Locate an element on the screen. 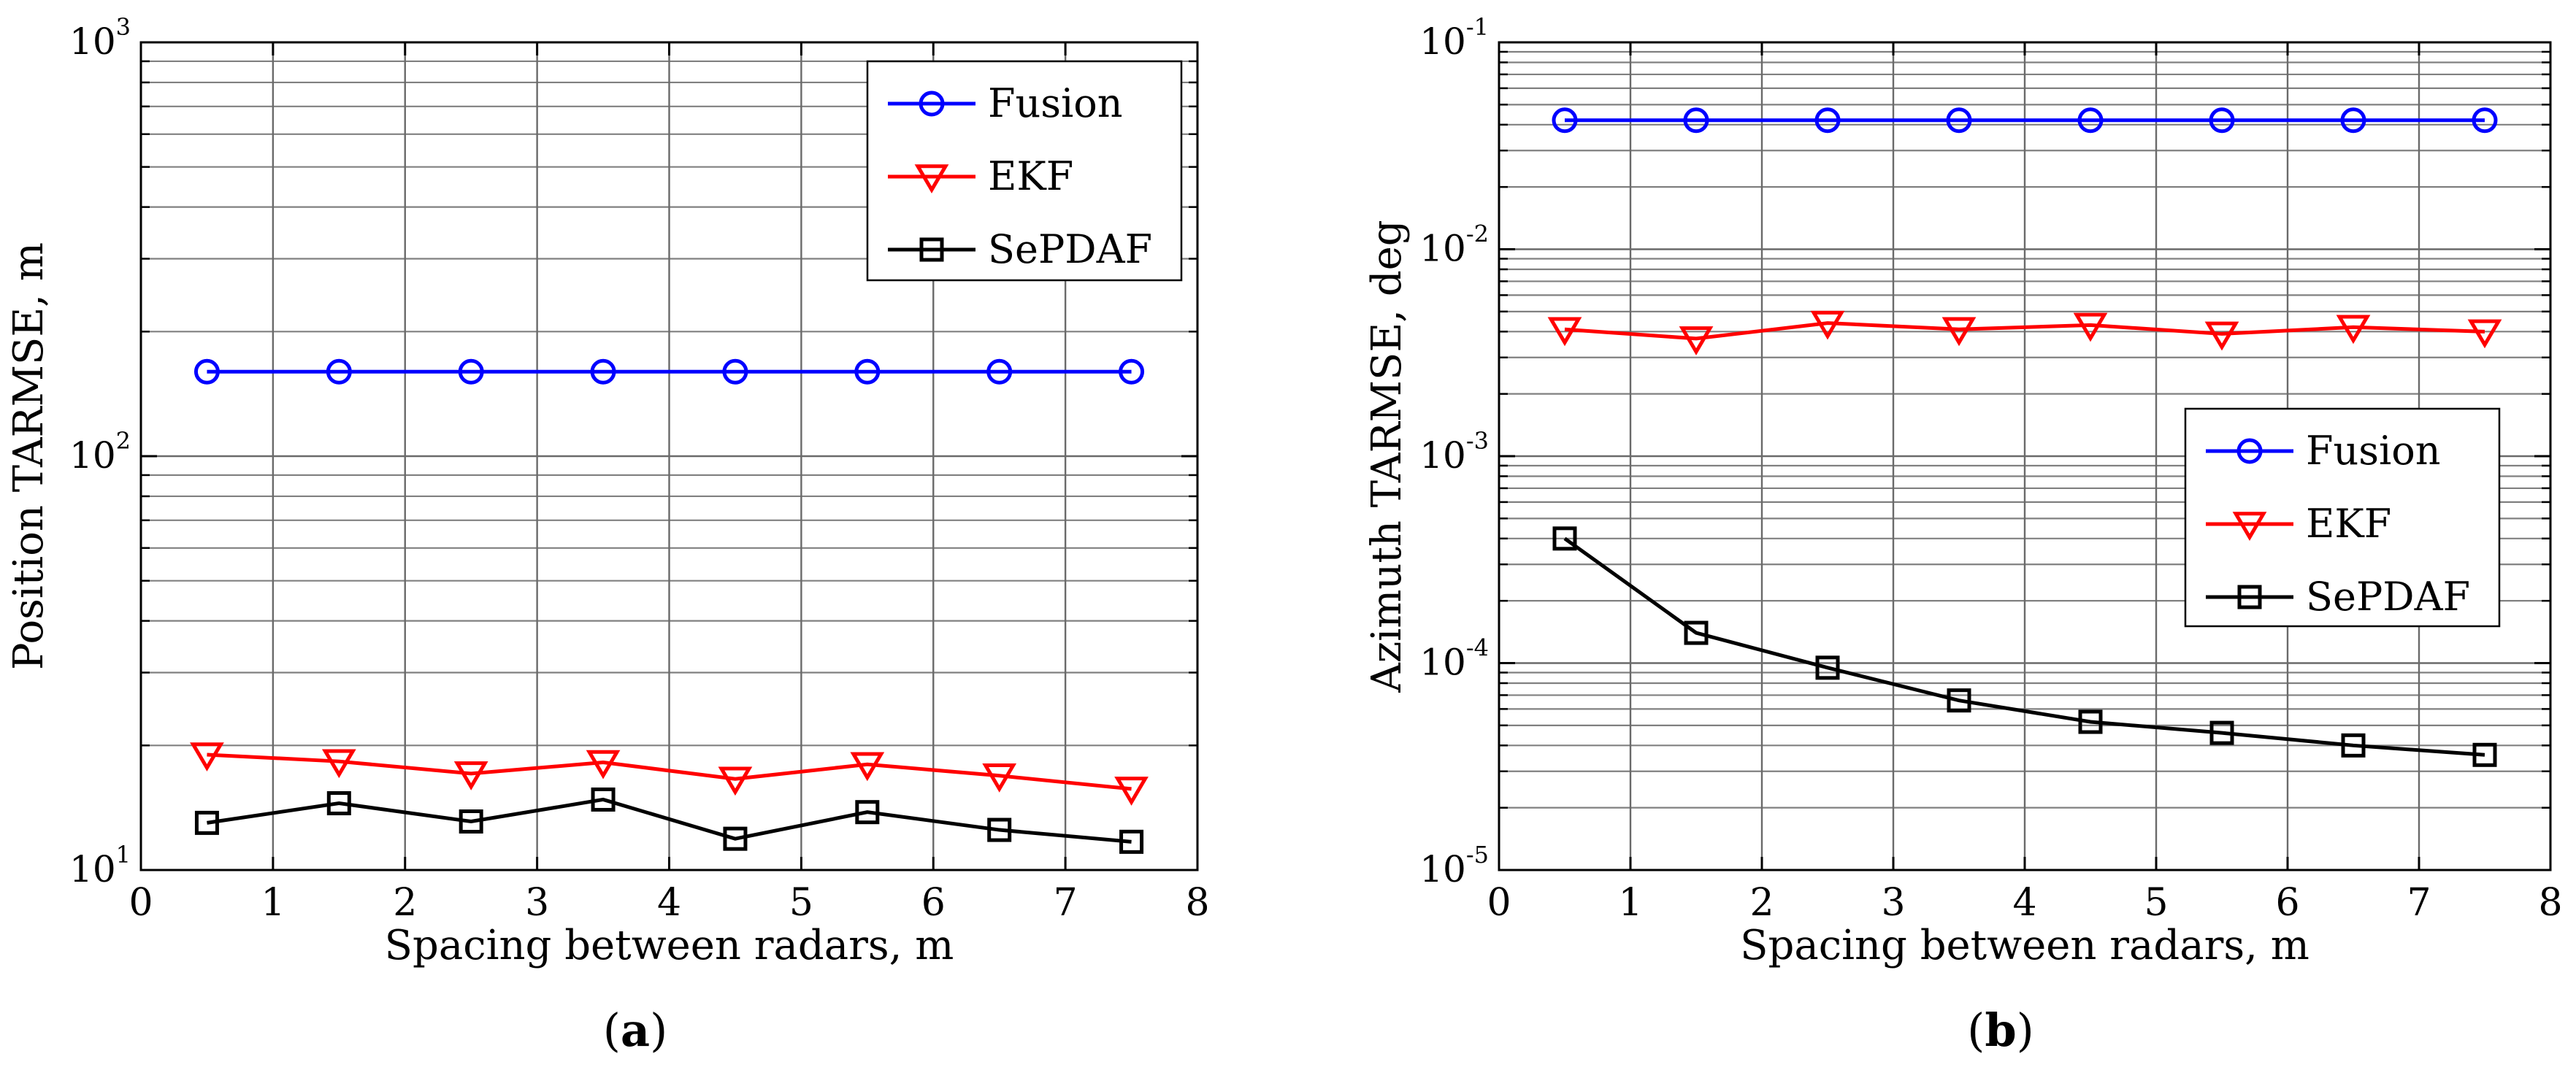  legend-label: SePDAF is located at coordinates (2388, 597).